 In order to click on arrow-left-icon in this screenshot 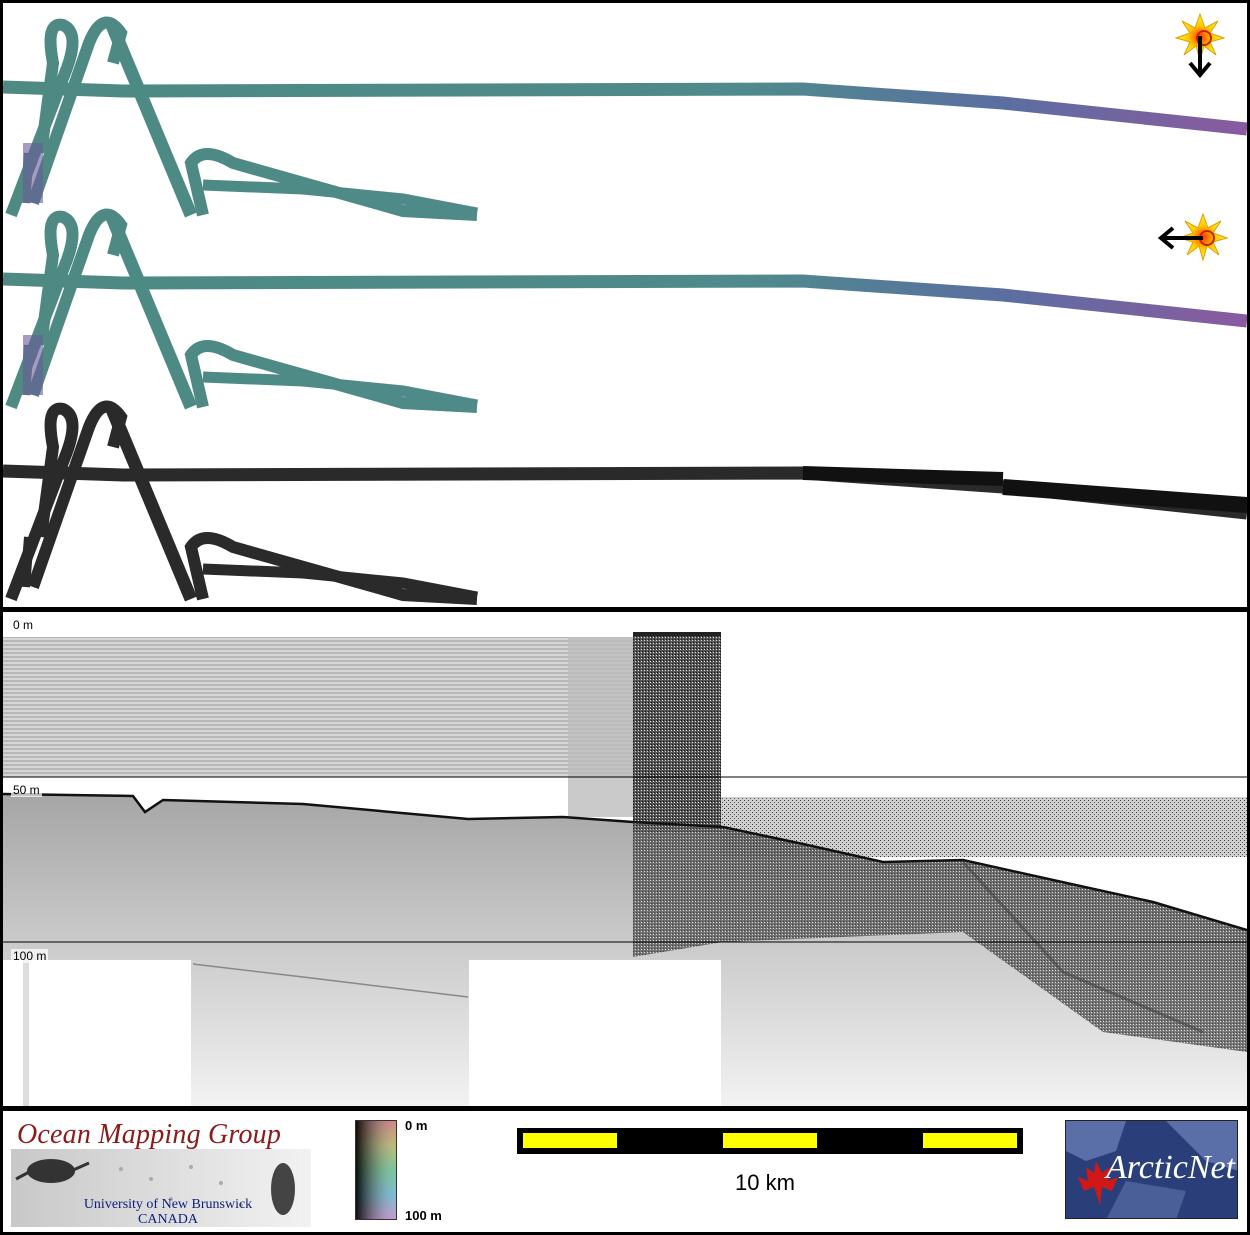, I will do `click(1180, 238)`.